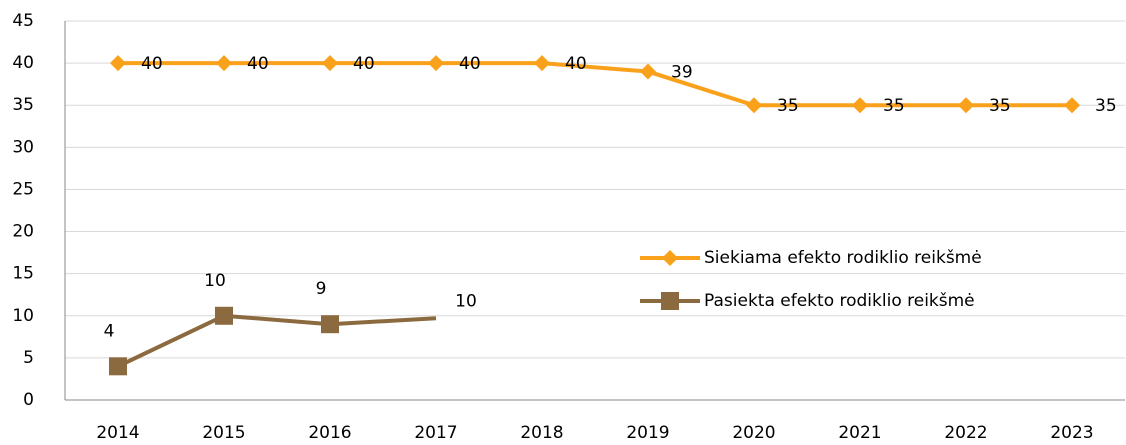 Image resolution: width=1126 pixels, height=445 pixels. I want to click on x-tick-label: 2014, so click(117, 433).